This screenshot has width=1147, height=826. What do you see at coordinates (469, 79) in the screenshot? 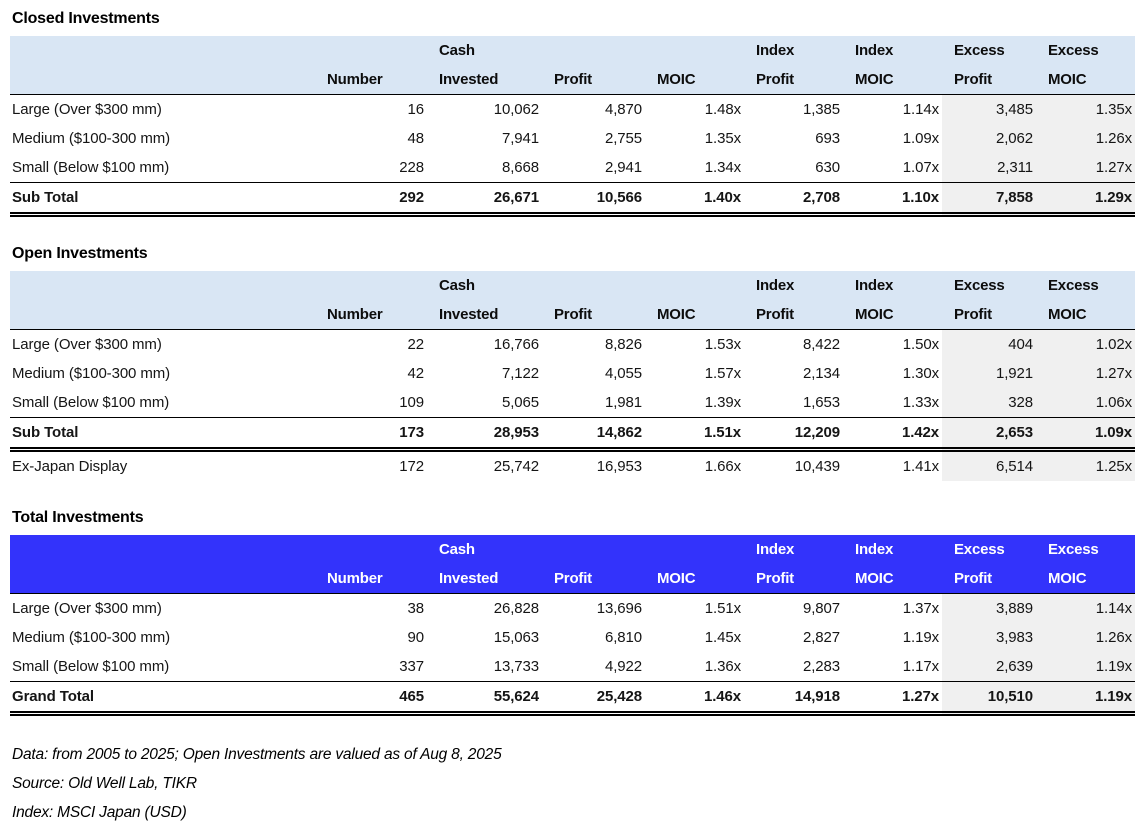
I see `header-line: Invested` at bounding box center [469, 79].